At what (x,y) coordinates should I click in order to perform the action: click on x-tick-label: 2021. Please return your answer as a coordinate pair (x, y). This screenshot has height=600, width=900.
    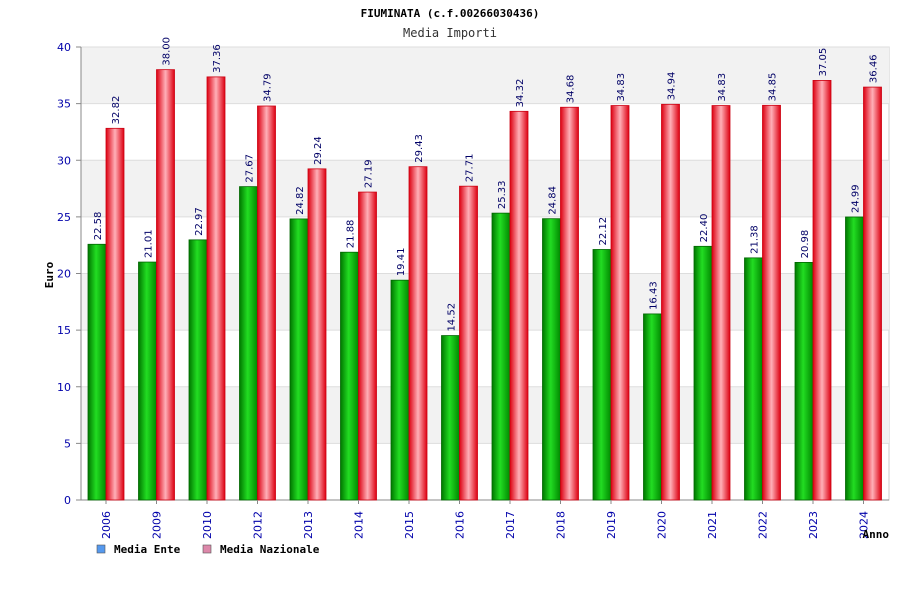
    Looking at the image, I should click on (712, 525).